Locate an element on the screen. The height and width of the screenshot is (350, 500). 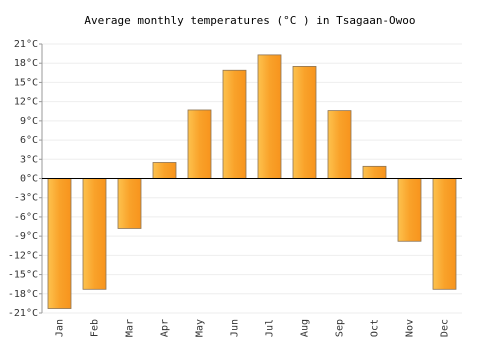
x-tick-label: Feb is located at coordinates (95, 328).